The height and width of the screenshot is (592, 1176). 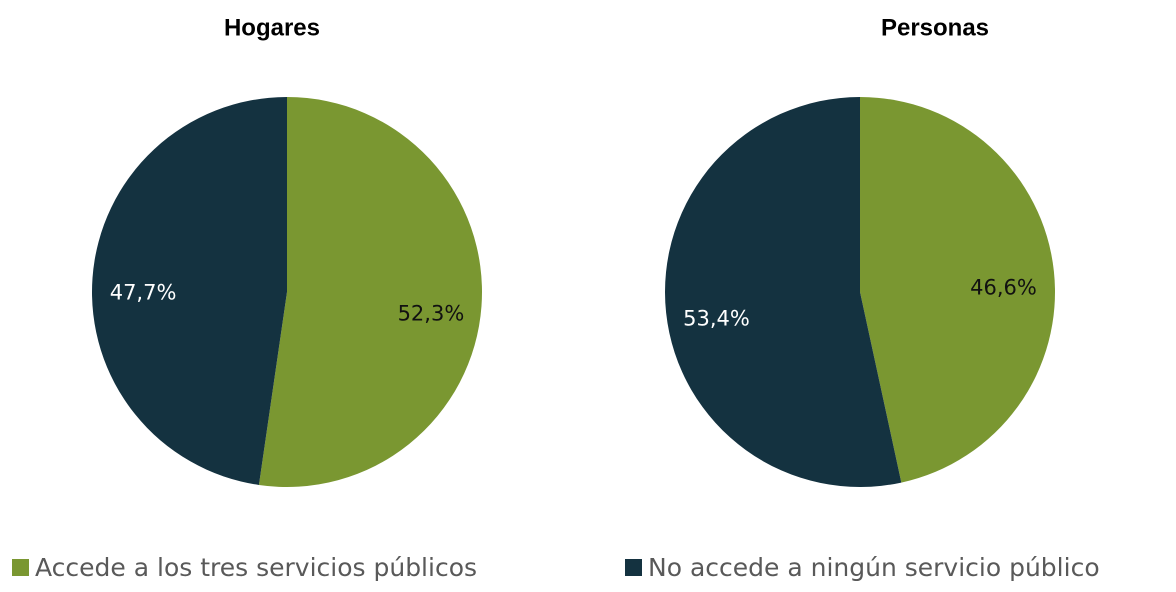 What do you see at coordinates (256, 567) in the screenshot?
I see `legend-label: Accede a los tres servicios públicos` at bounding box center [256, 567].